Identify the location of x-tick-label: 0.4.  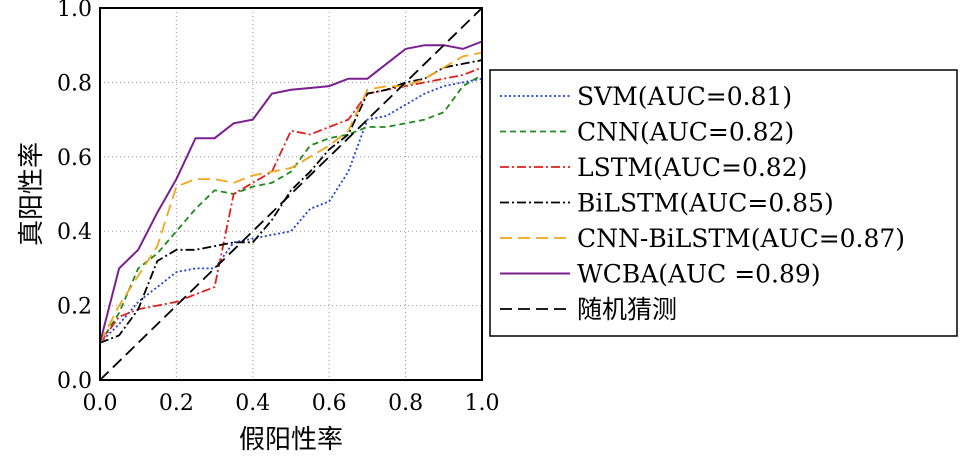
(252, 403).